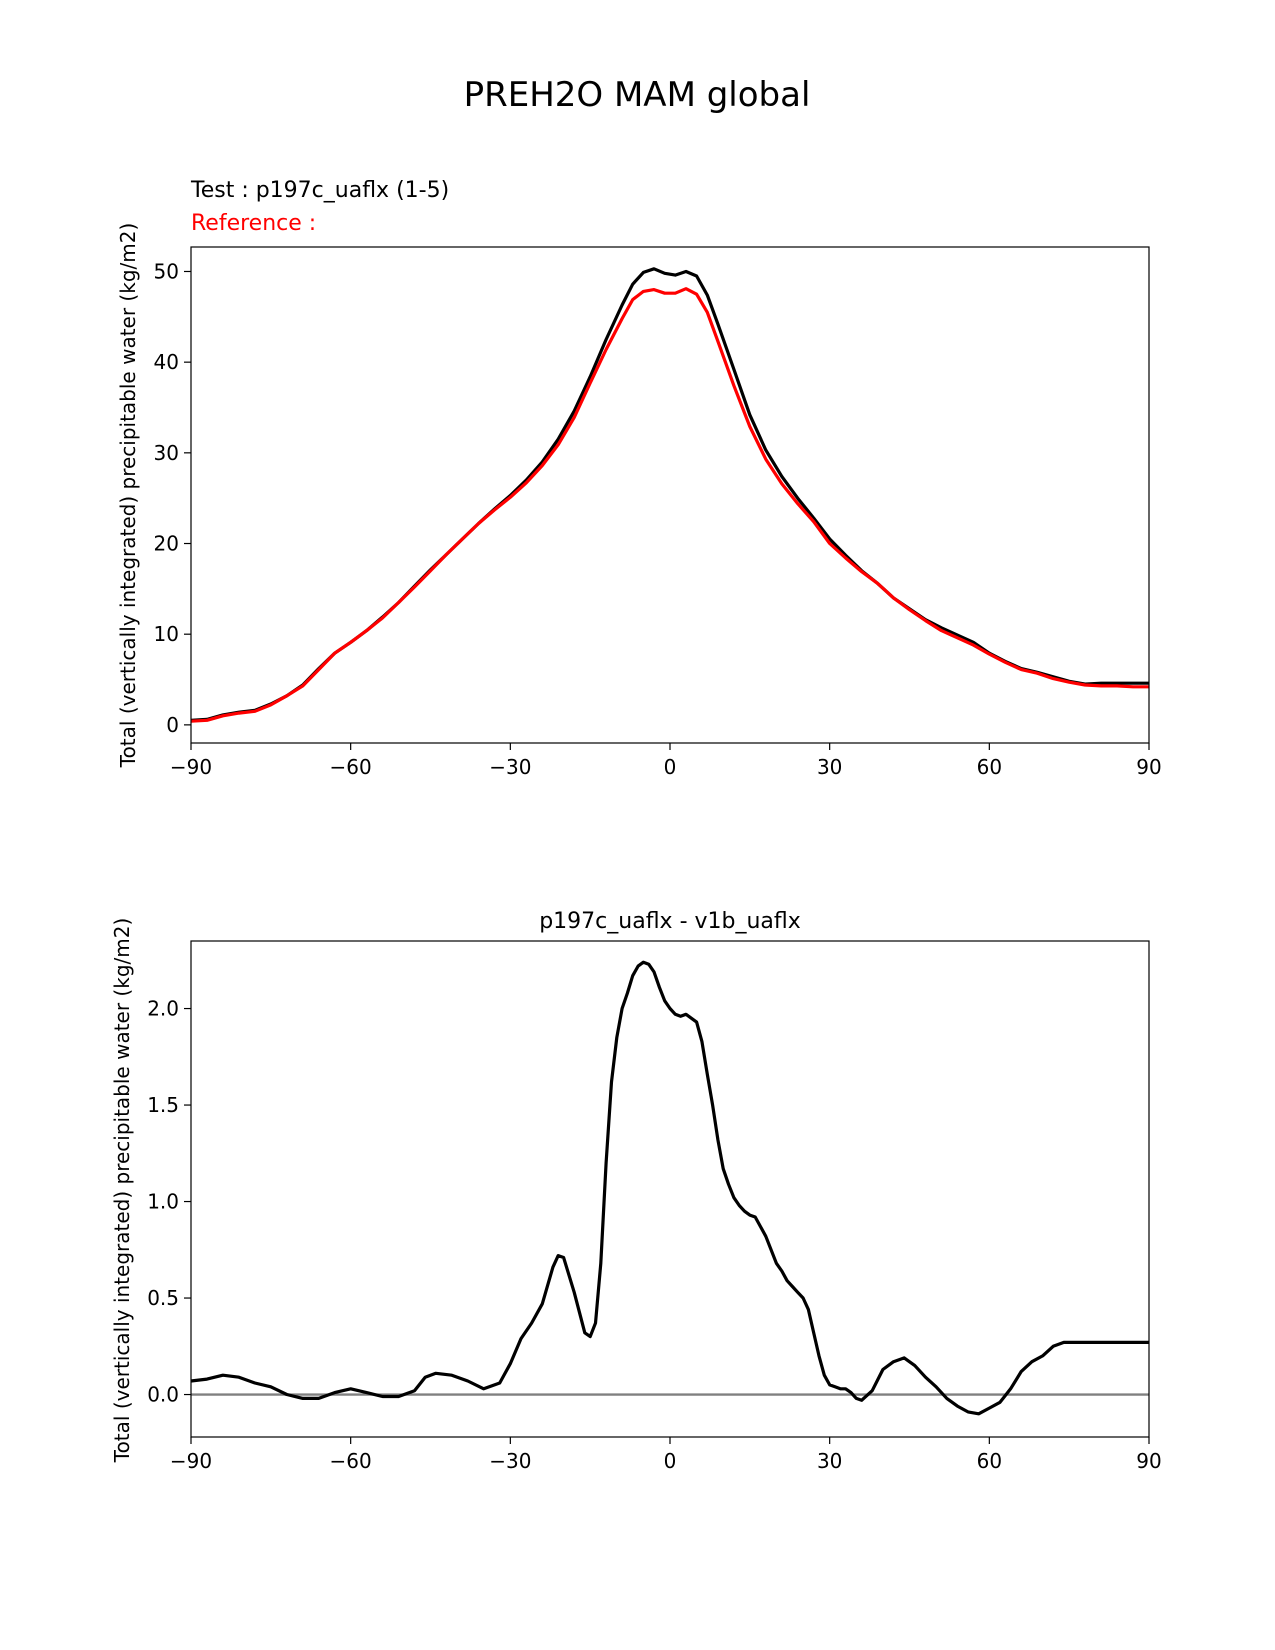  I want to click on bottom-panel-x-tick-label: 30, so click(829, 1461).